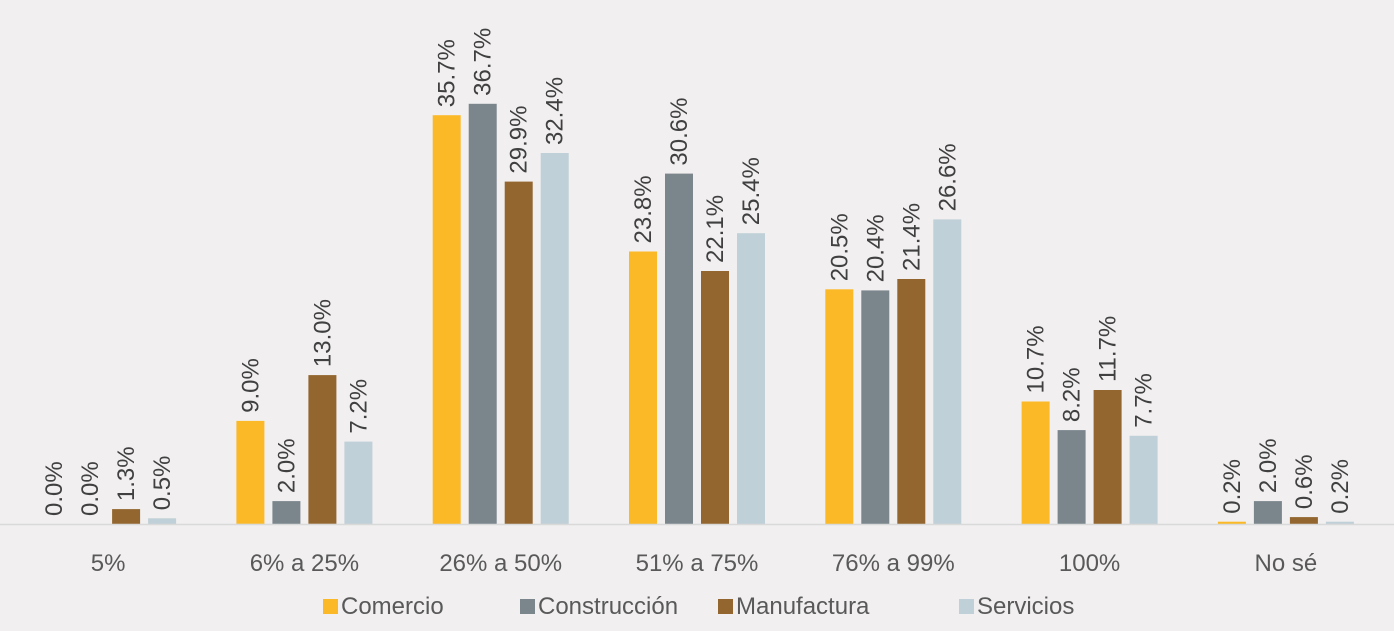  What do you see at coordinates (697, 563) in the screenshot?
I see `category-label-3: 51% a 75%` at bounding box center [697, 563].